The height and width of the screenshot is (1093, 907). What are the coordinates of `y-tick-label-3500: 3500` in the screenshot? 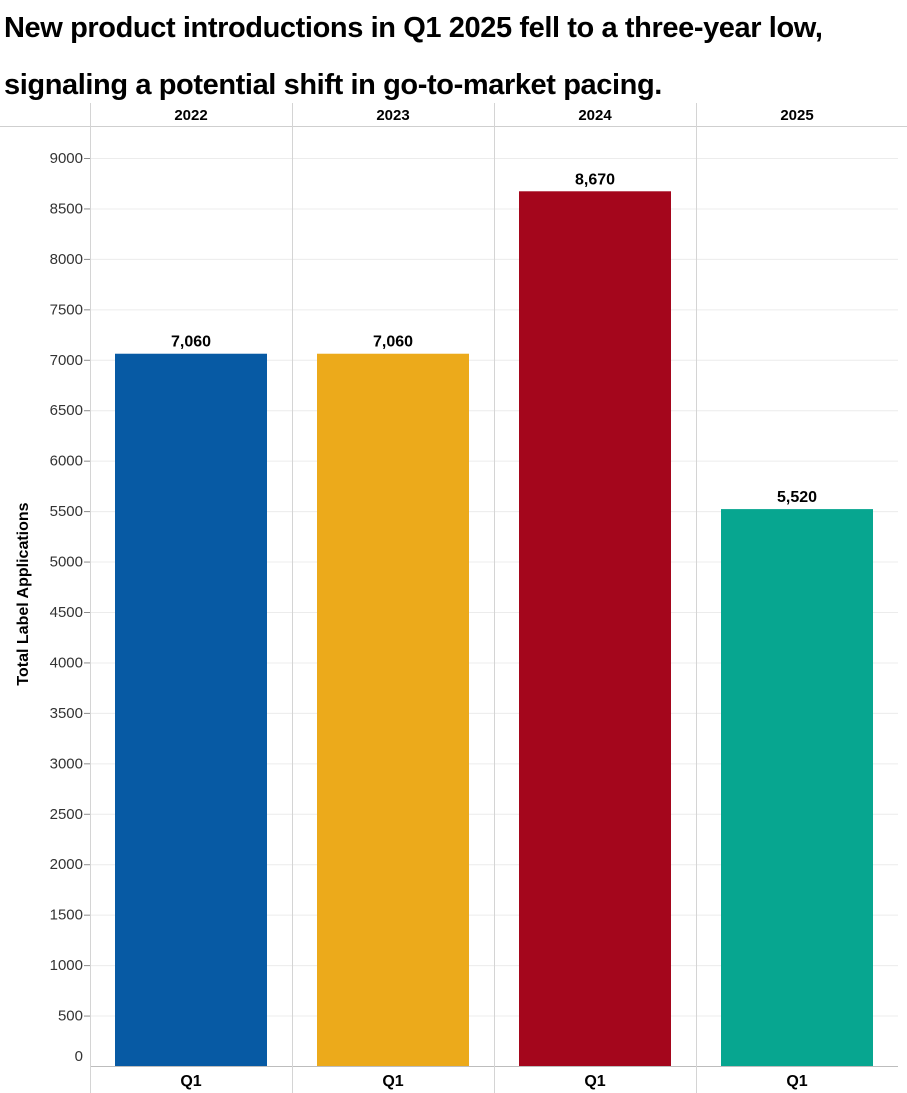 It's located at (66, 713).